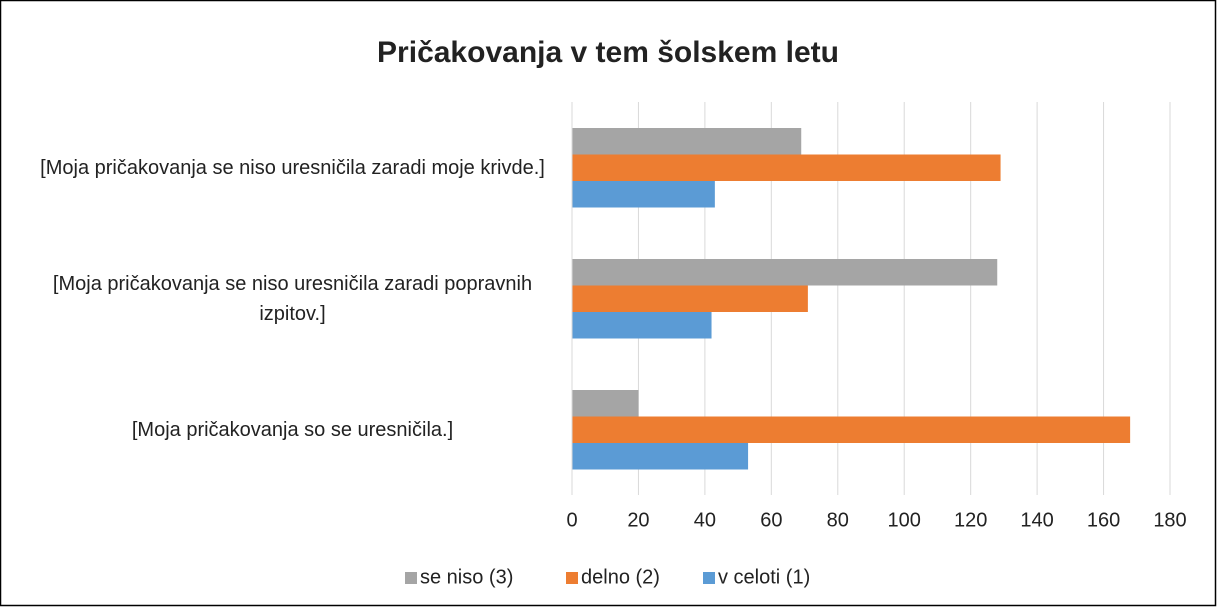 The width and height of the screenshot is (1217, 607). I want to click on legend-label: delno (2), so click(620, 577).